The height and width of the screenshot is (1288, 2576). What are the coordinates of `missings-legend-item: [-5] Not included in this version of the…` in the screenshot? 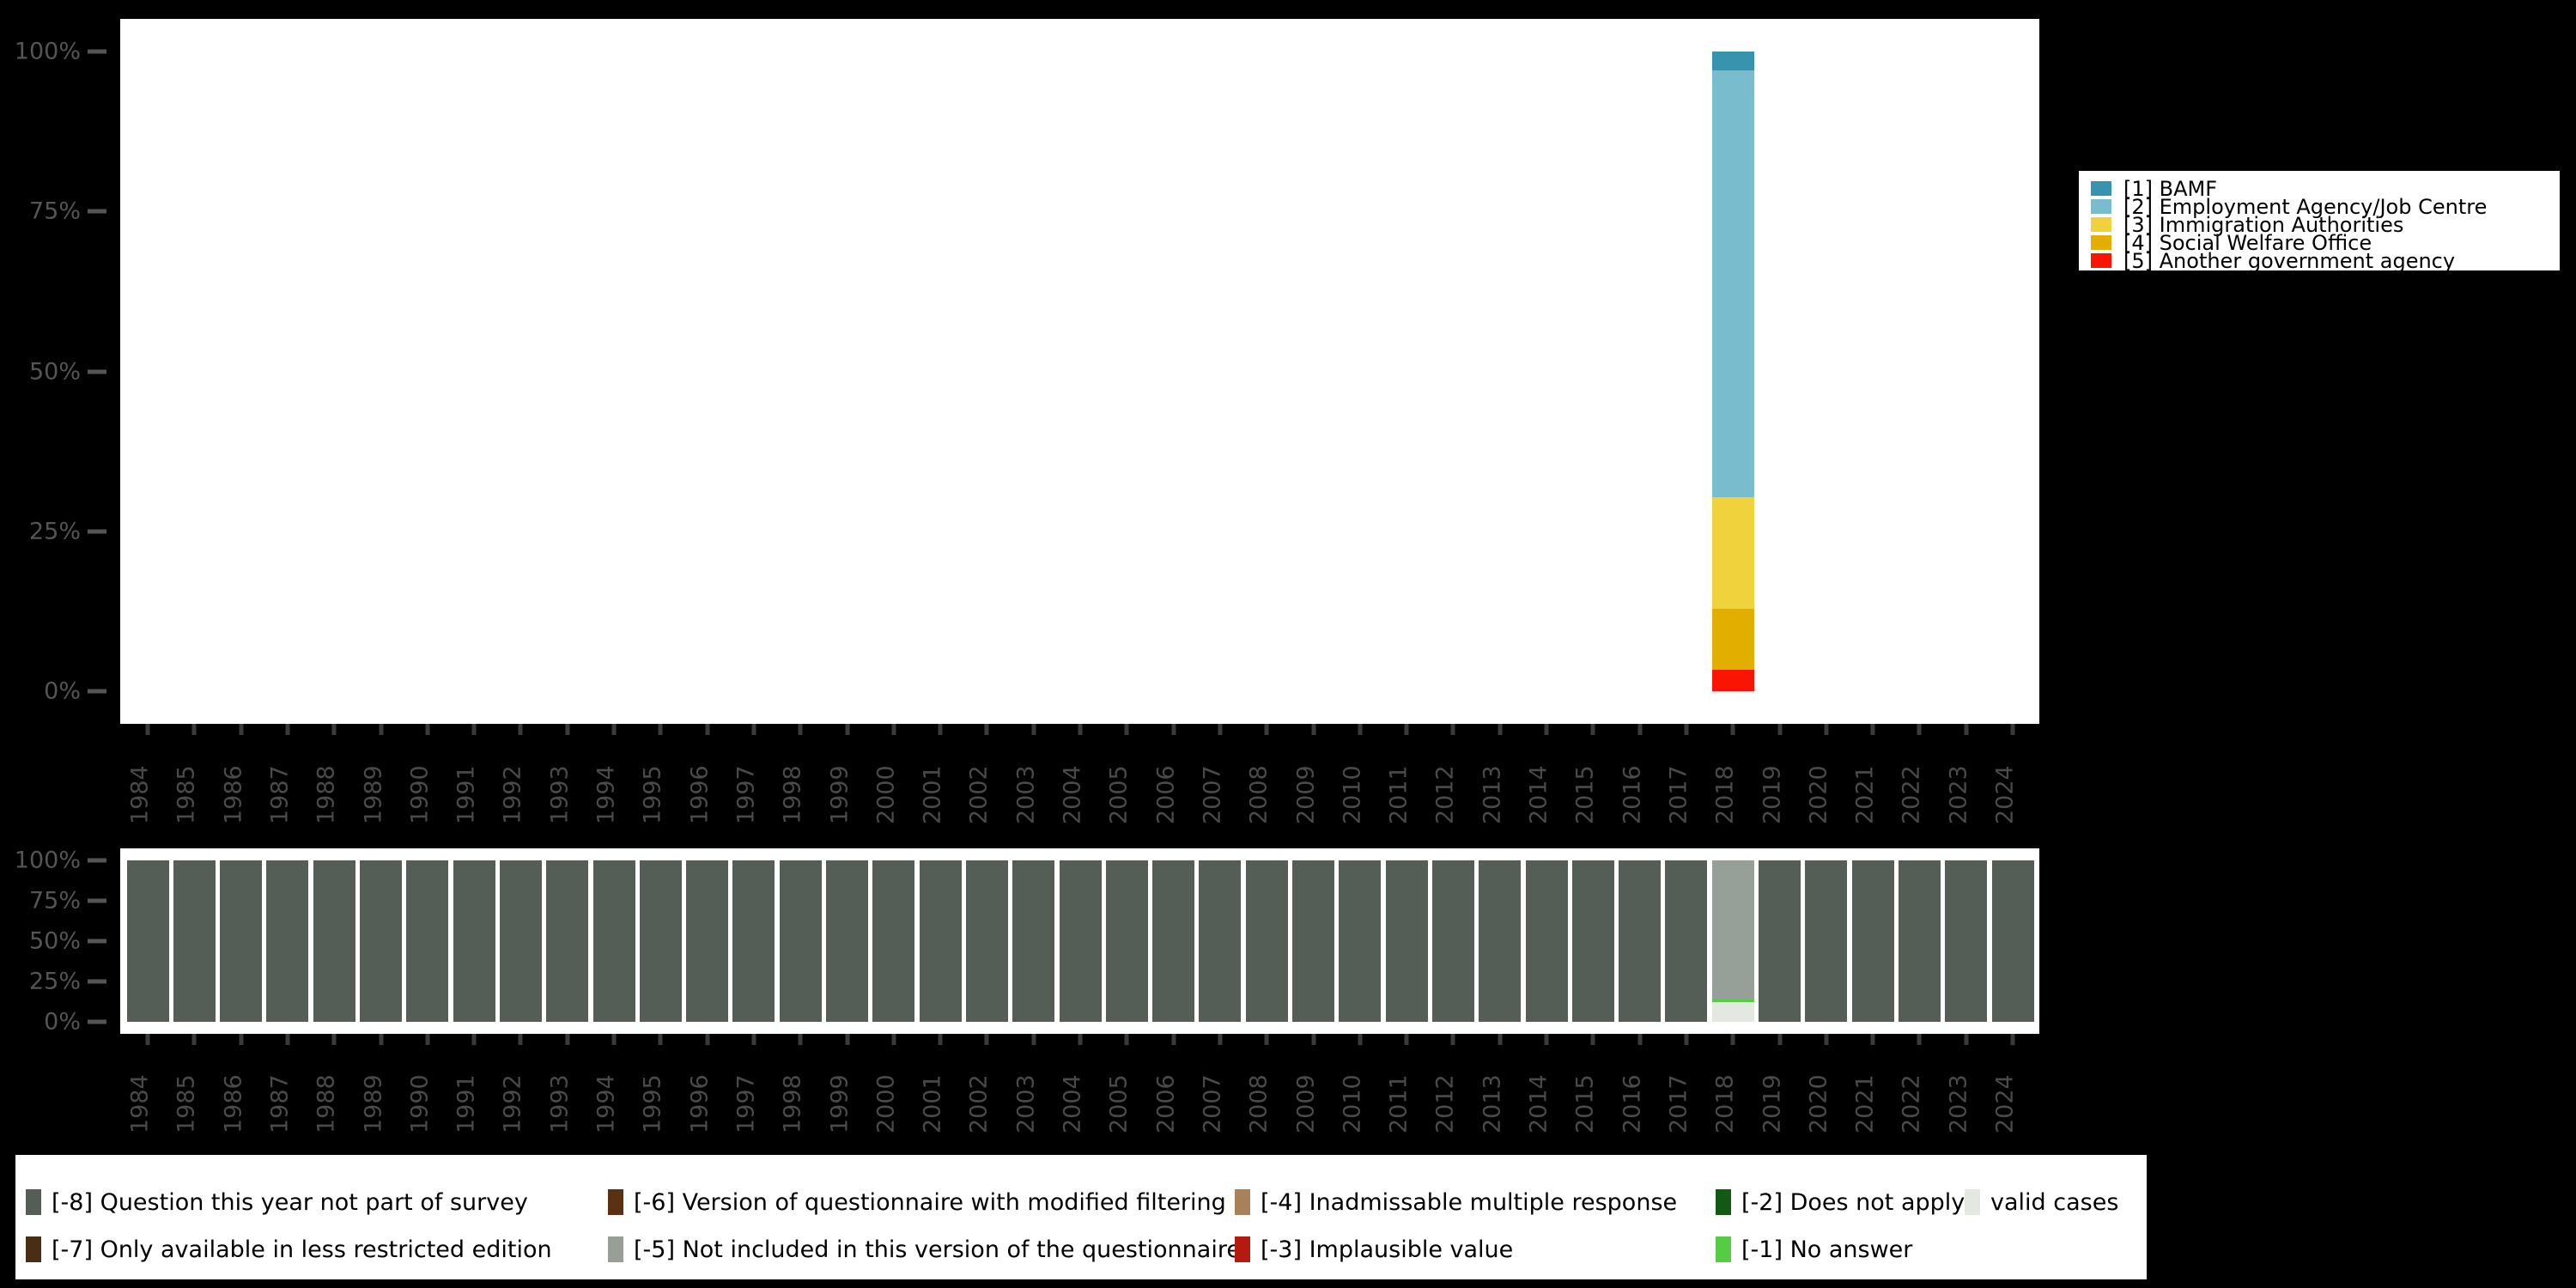 It's located at (925, 1249).